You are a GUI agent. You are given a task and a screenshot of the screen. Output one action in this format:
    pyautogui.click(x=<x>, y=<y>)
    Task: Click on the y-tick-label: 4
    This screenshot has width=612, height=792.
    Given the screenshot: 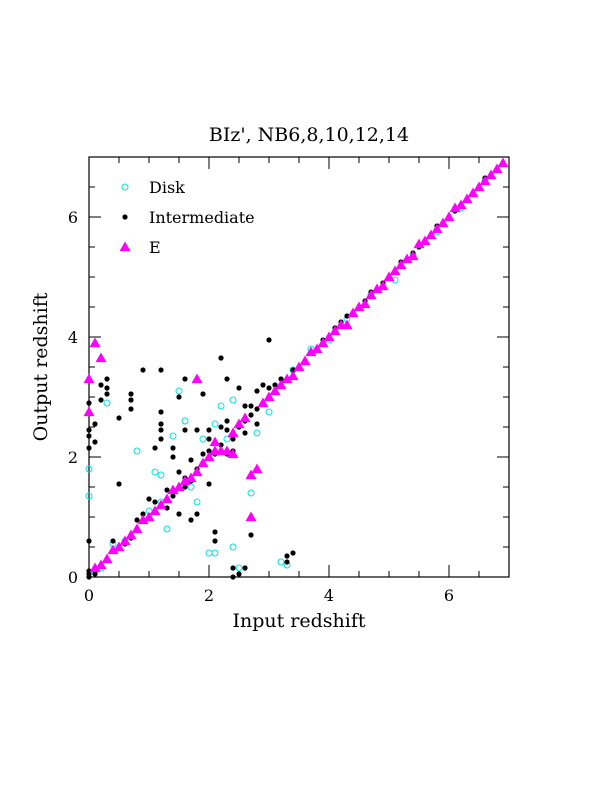 What is the action you would take?
    pyautogui.click(x=73, y=337)
    